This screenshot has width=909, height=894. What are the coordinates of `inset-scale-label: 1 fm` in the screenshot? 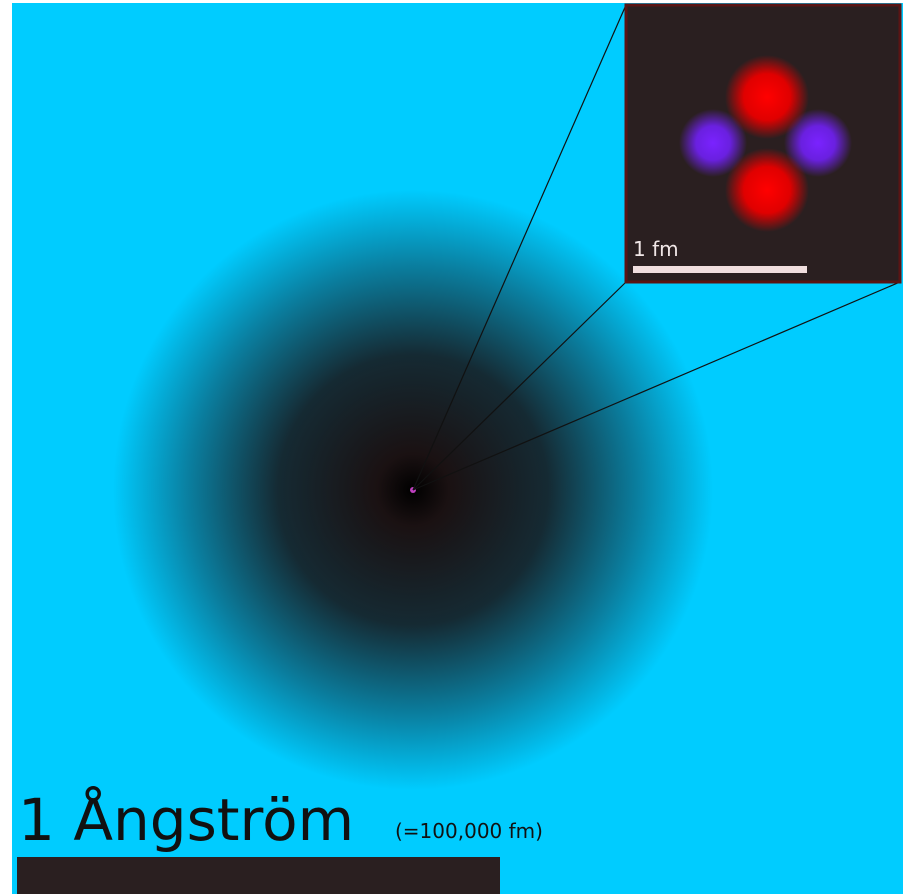 It's located at (656, 249).